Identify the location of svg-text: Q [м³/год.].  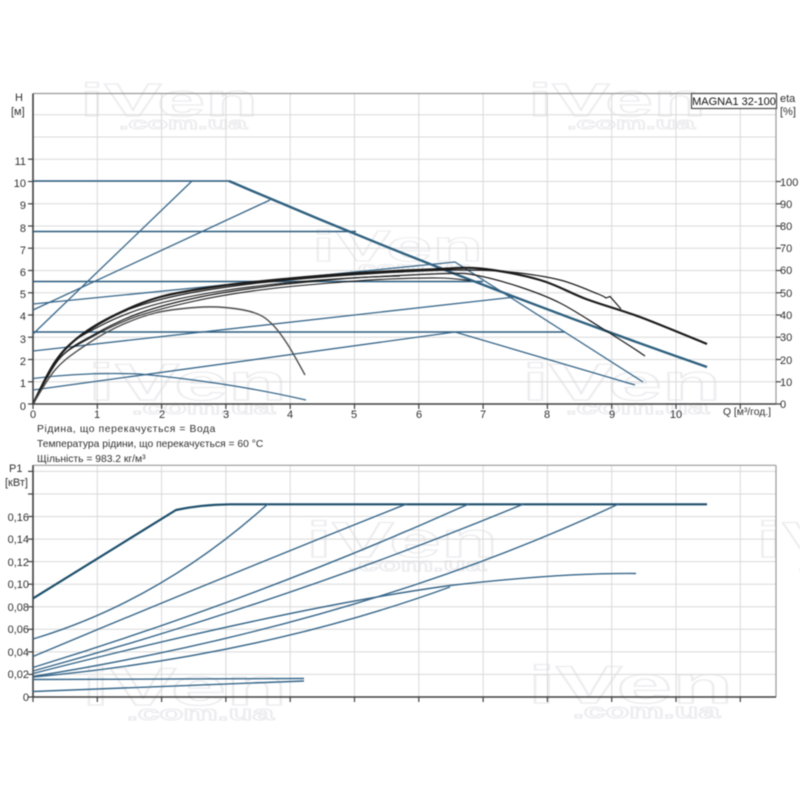
(747, 412).